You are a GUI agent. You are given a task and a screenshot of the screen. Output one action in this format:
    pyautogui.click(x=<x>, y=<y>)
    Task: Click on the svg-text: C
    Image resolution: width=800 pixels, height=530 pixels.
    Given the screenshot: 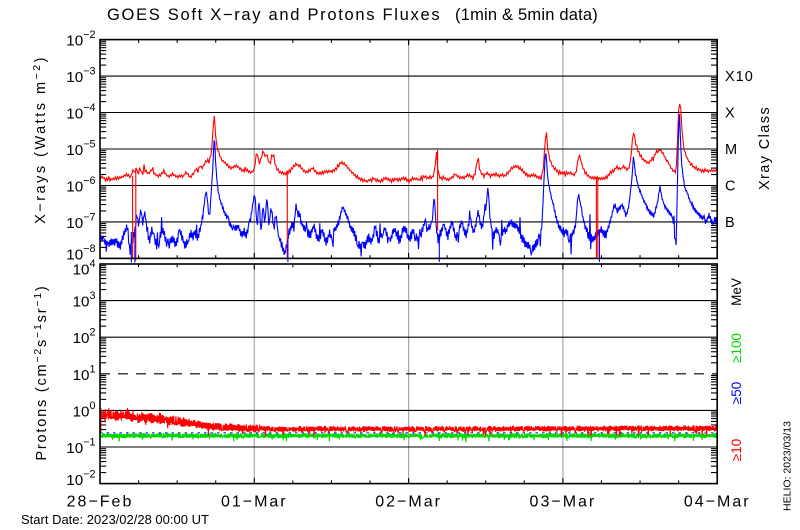 What is the action you would take?
    pyautogui.click(x=730, y=187)
    